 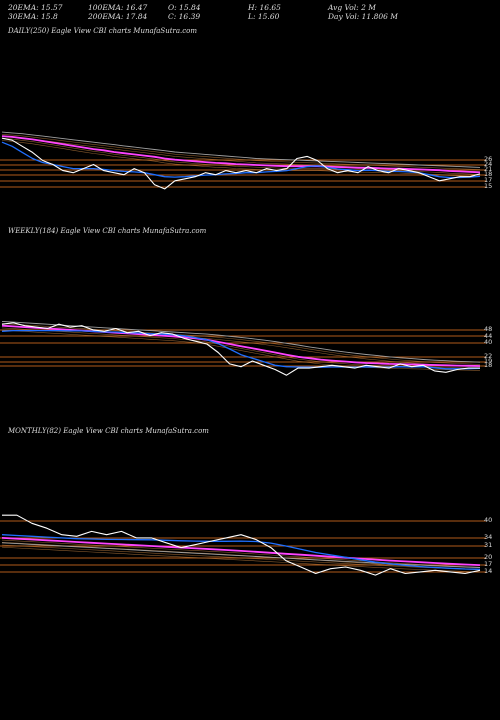 I want to click on day-vol-value: Day Vol: 11.806 M, so click(x=363, y=16).